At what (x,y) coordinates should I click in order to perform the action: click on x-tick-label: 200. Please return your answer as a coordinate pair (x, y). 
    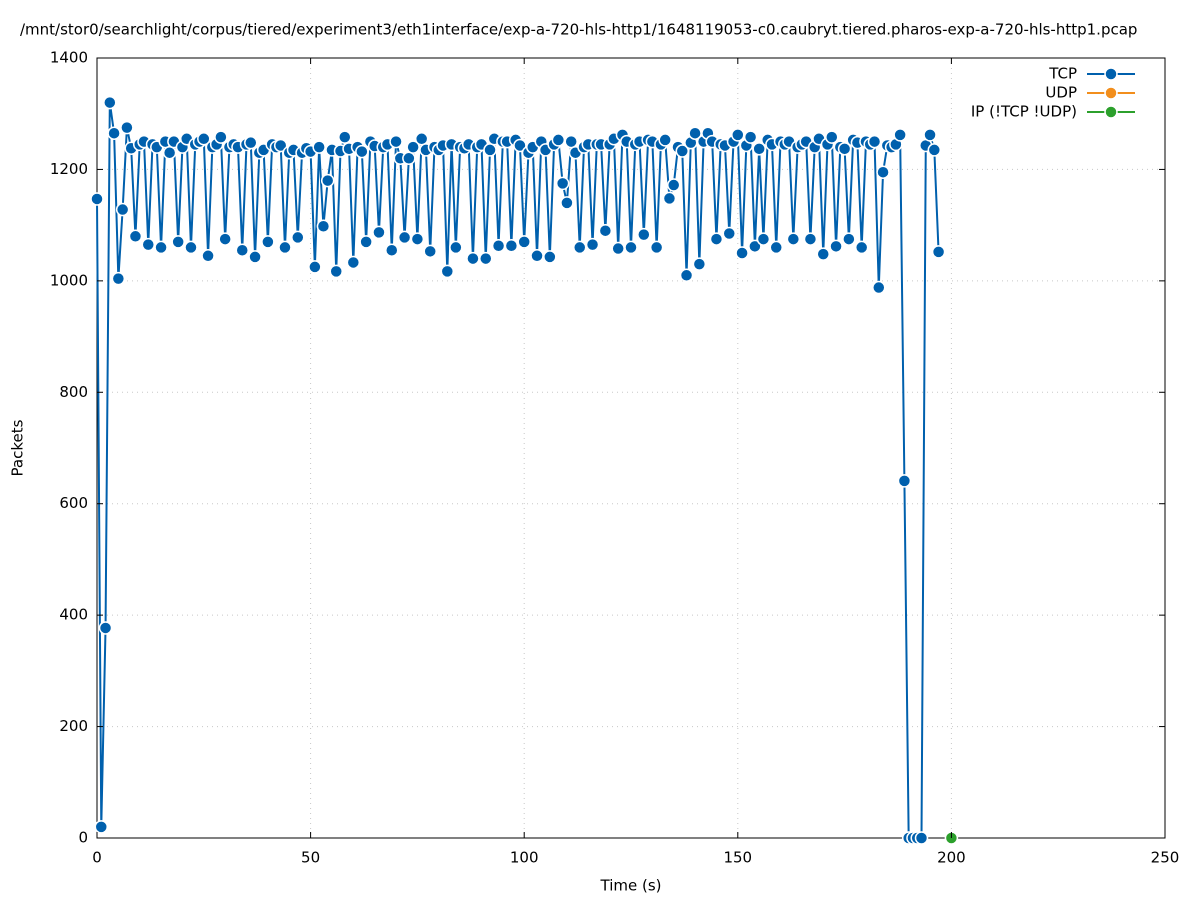
    Looking at the image, I should click on (951, 858).